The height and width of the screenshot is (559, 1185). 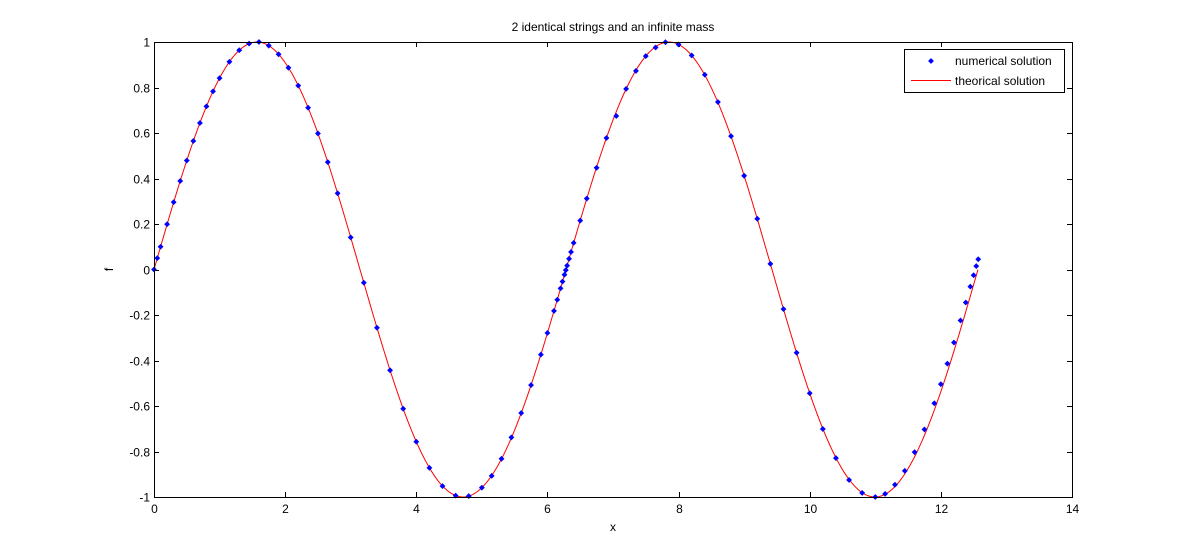 What do you see at coordinates (141, 134) in the screenshot?
I see `y-tick-label: 0.6` at bounding box center [141, 134].